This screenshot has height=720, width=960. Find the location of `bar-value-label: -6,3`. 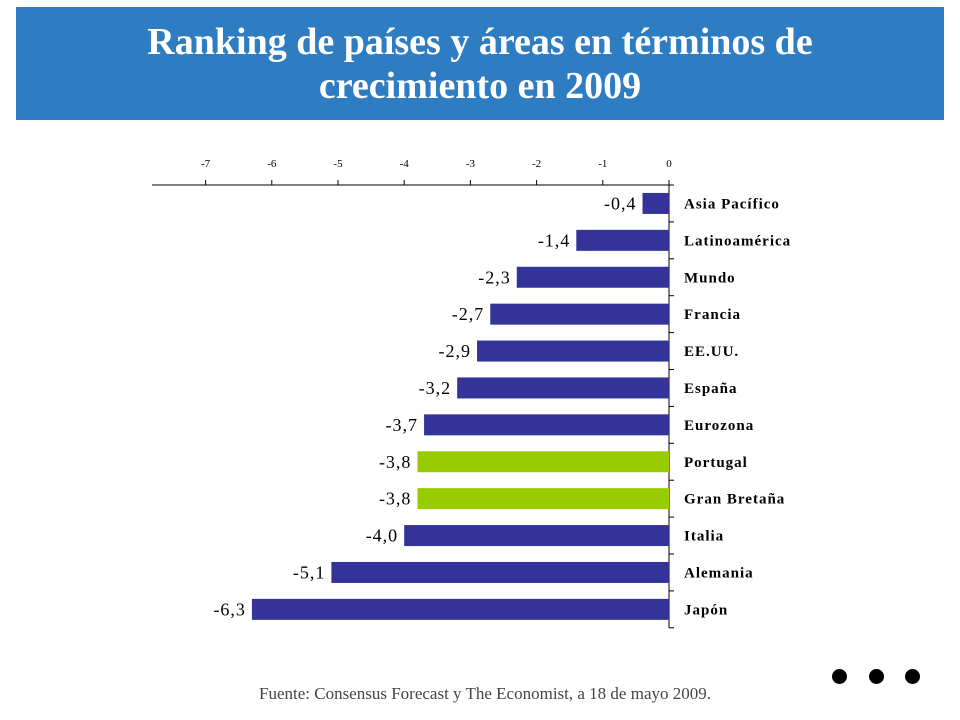

bar-value-label: -6,3 is located at coordinates (229, 609).